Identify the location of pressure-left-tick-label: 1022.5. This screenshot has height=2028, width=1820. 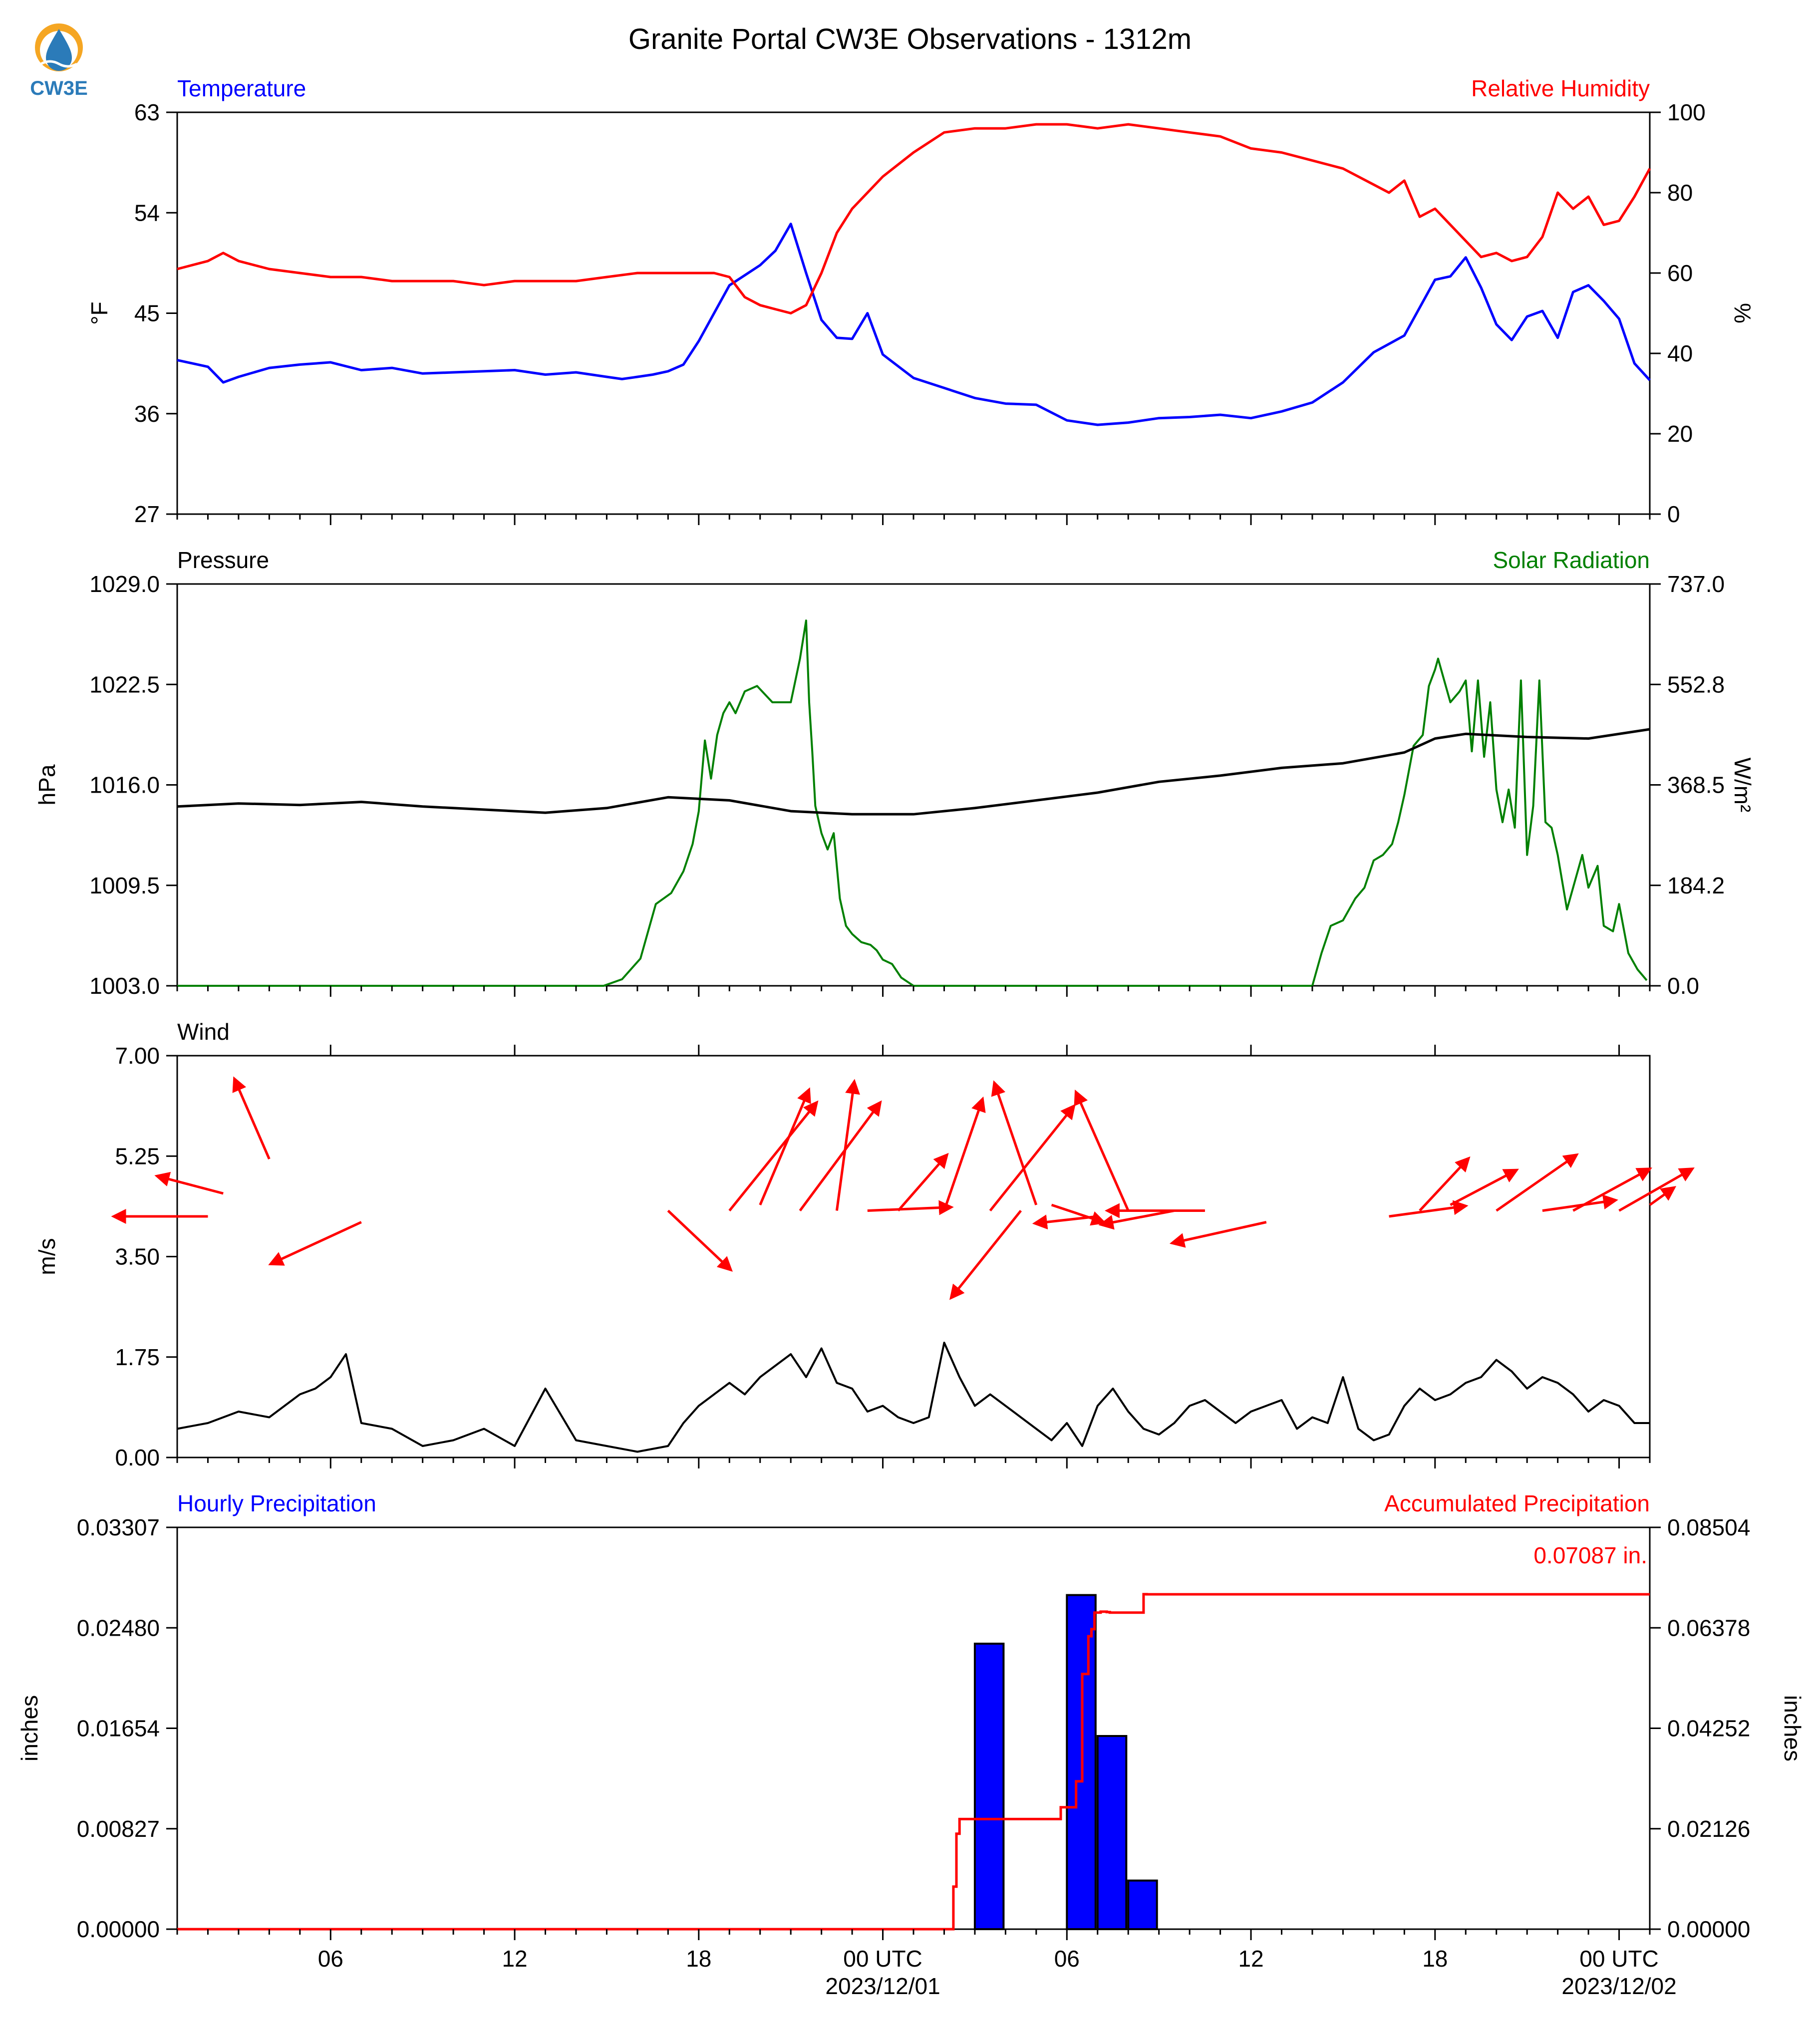
(124, 684).